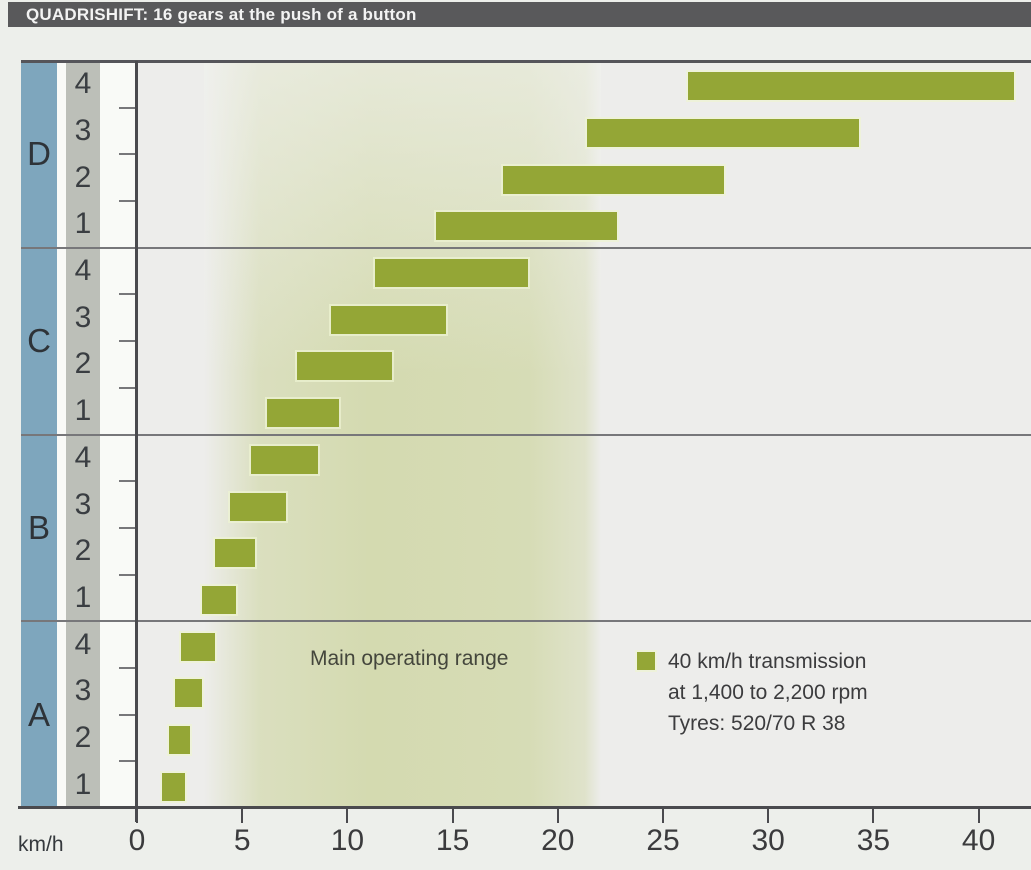  Describe the element at coordinates (38, 714) in the screenshot. I see `range-group-label: A` at that location.